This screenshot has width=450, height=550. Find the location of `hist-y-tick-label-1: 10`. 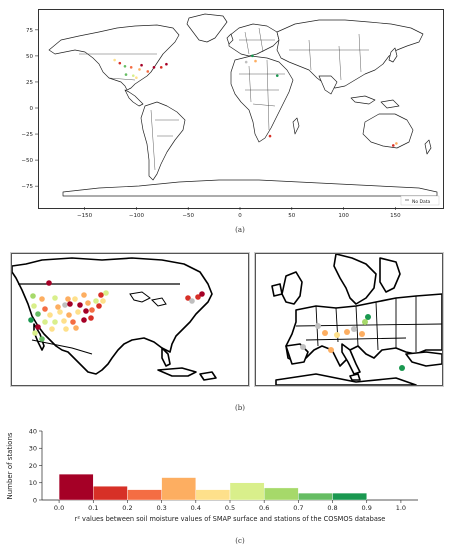

hist-y-tick-label-1: 10 is located at coordinates (33, 483).